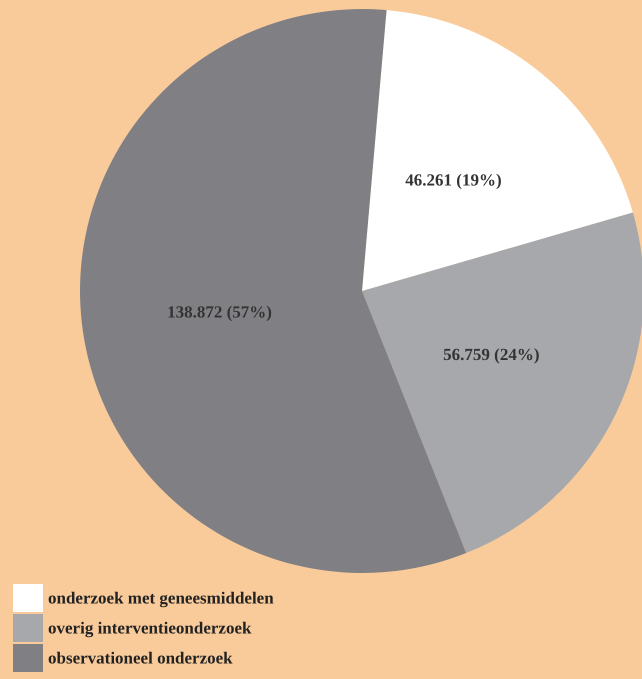 This screenshot has height=679, width=642. Describe the element at coordinates (219, 312) in the screenshot. I see `data-label: 138.872 (57%)` at that location.